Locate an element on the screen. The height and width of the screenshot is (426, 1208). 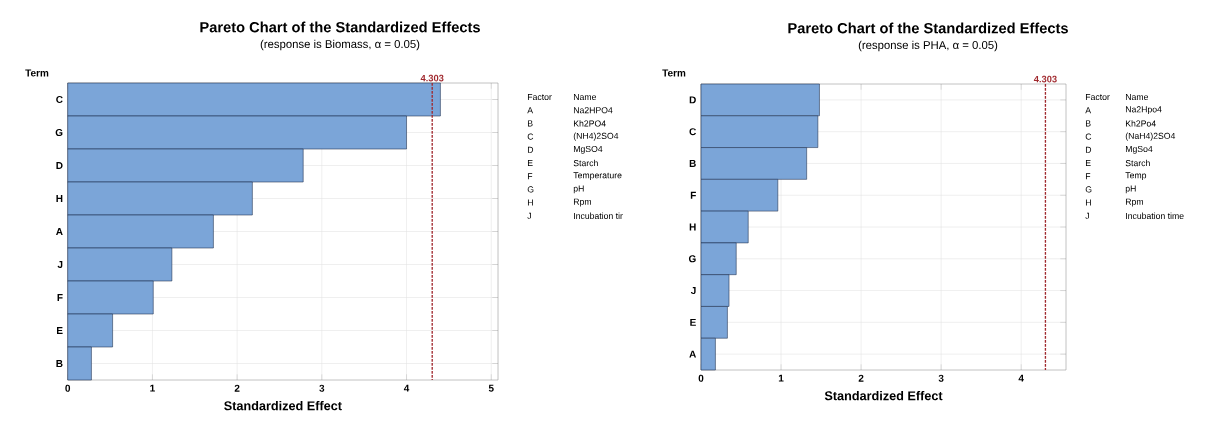
text: Incubation time is located at coordinates (1155, 215).